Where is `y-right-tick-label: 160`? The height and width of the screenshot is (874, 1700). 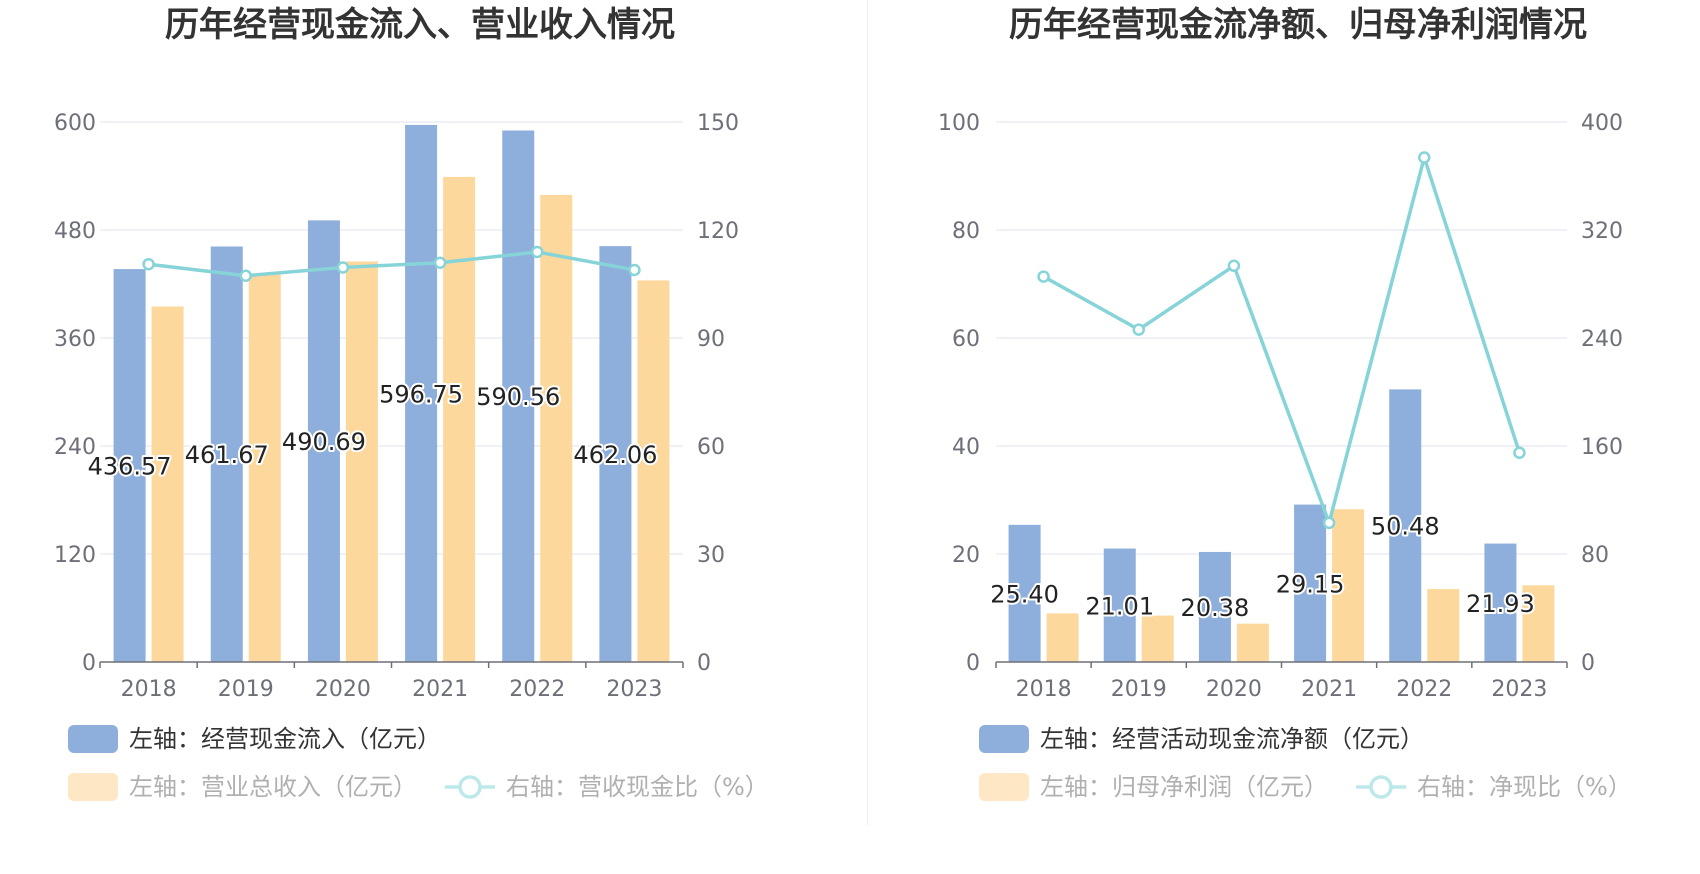 y-right-tick-label: 160 is located at coordinates (1602, 447).